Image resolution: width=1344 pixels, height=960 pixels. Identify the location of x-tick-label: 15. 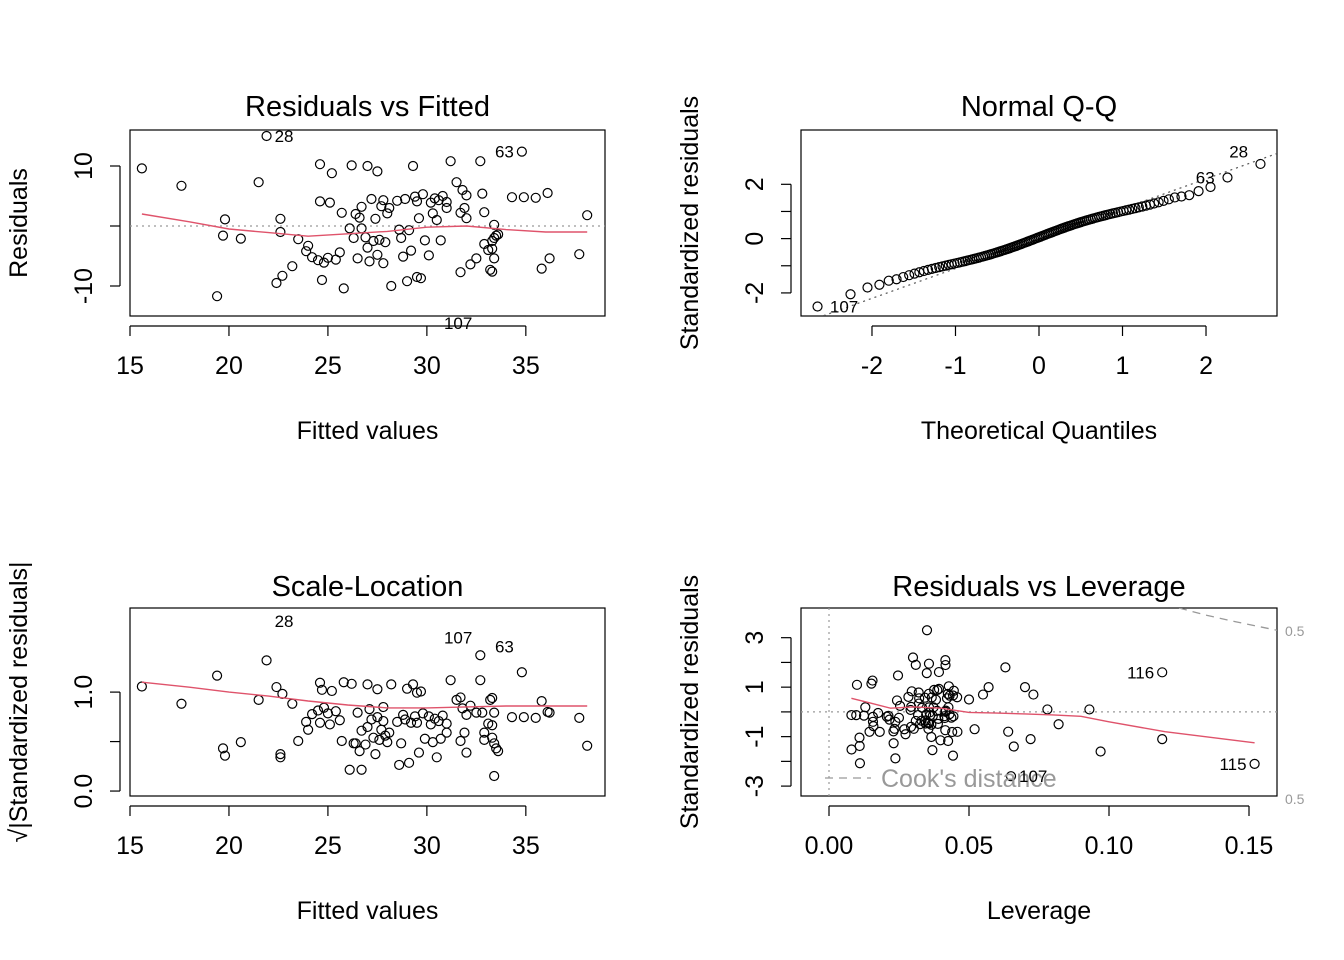
(130, 366).